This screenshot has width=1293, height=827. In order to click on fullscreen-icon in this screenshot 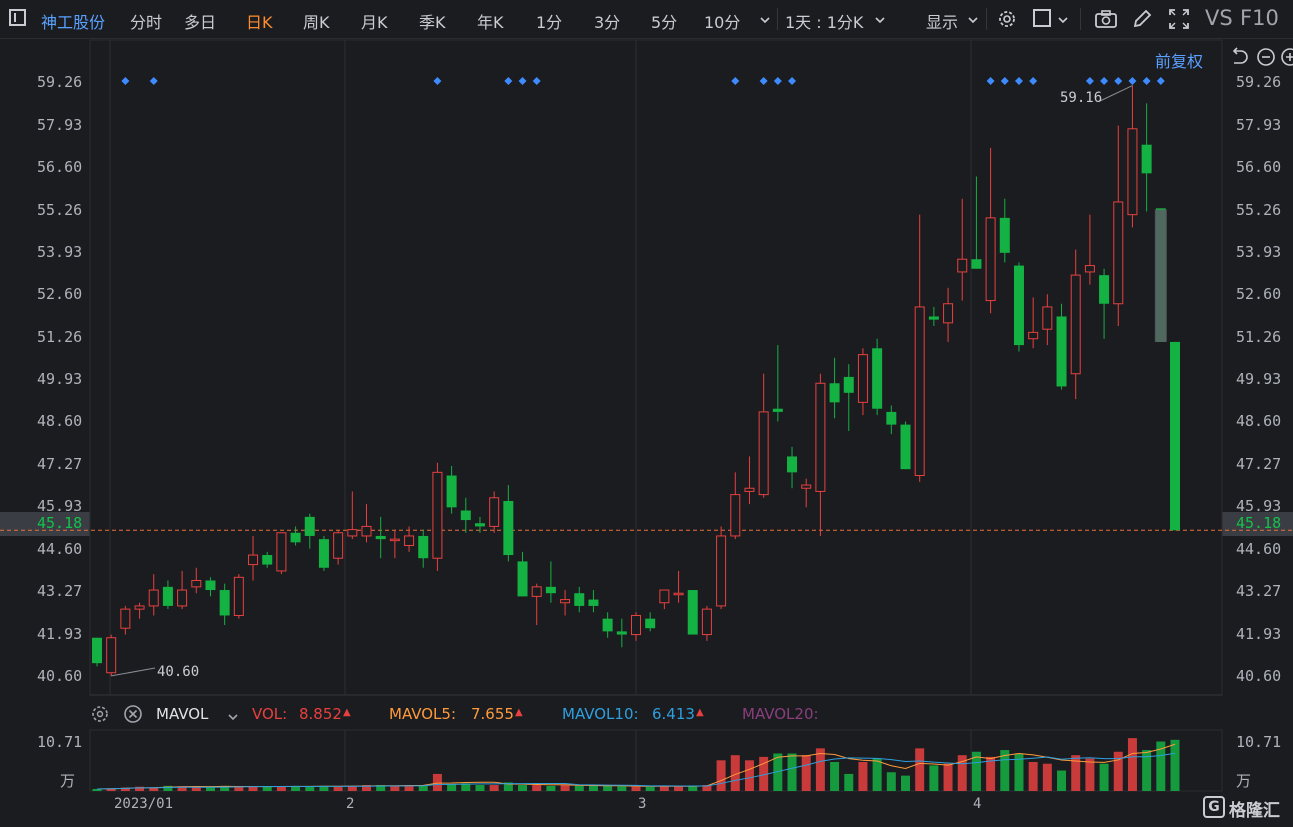, I will do `click(1179, 21)`.